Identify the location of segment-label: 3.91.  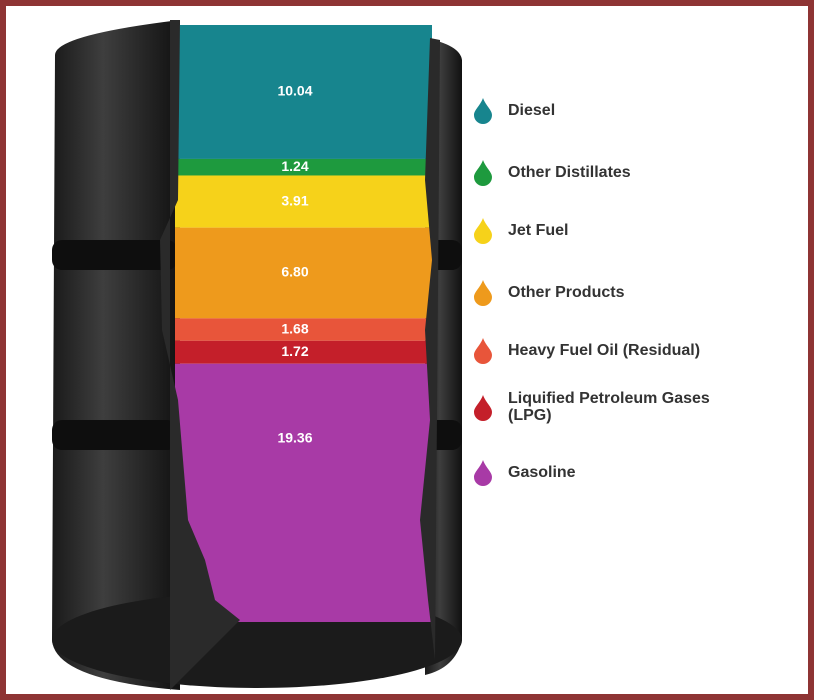
(294, 200).